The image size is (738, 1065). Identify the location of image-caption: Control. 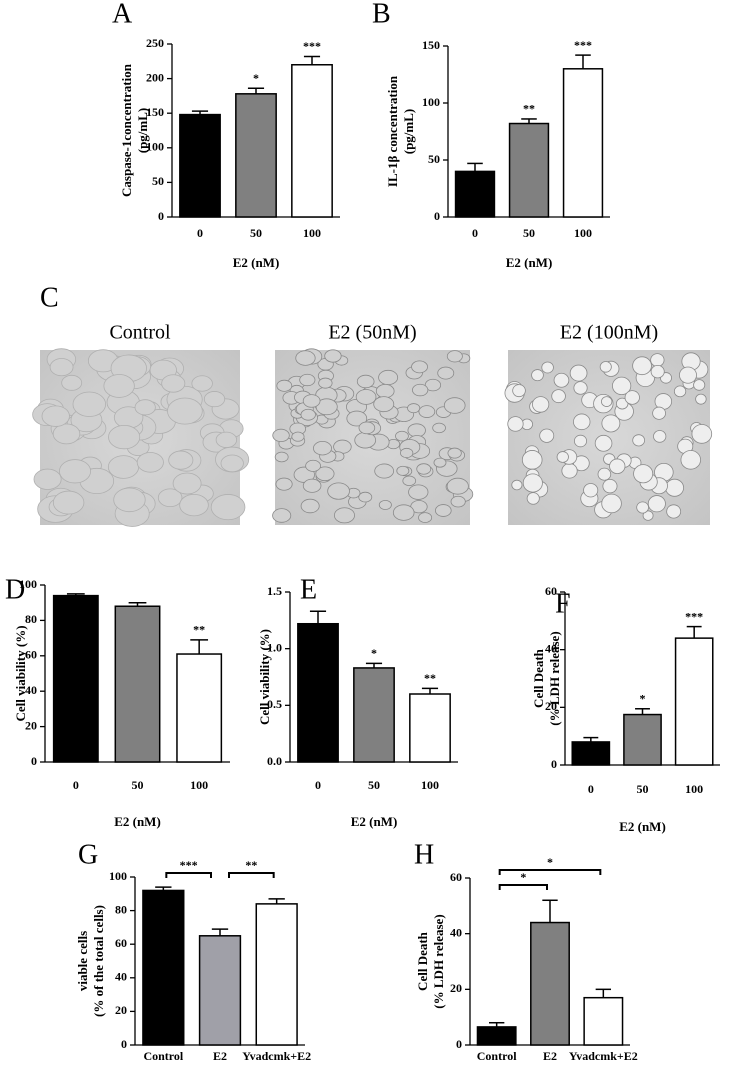
(140, 333).